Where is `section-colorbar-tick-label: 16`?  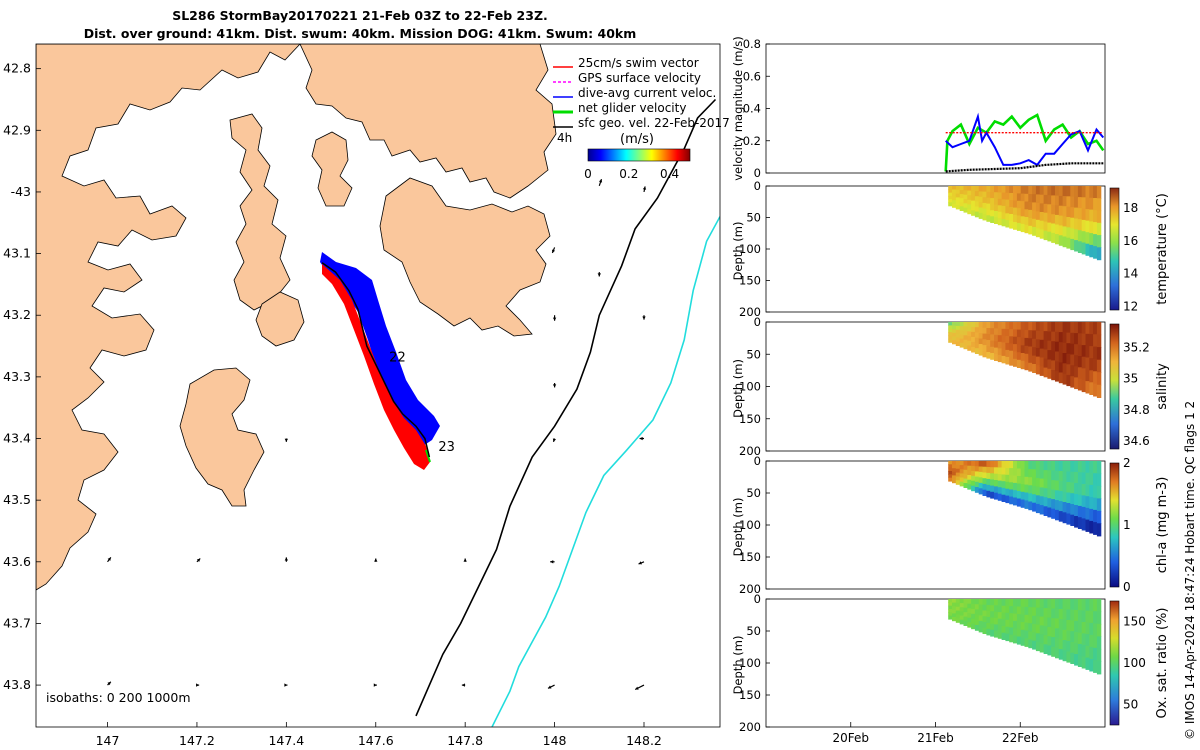 section-colorbar-tick-label: 16 is located at coordinates (1130, 241).